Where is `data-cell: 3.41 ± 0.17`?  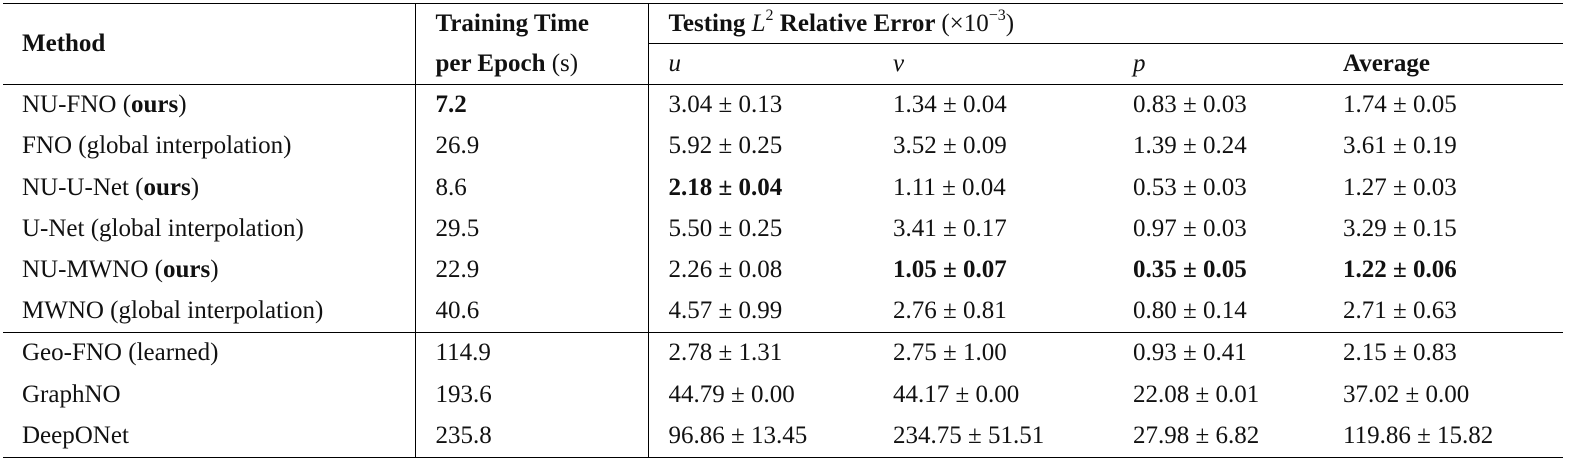 data-cell: 3.41 ± 0.17 is located at coordinates (993, 228).